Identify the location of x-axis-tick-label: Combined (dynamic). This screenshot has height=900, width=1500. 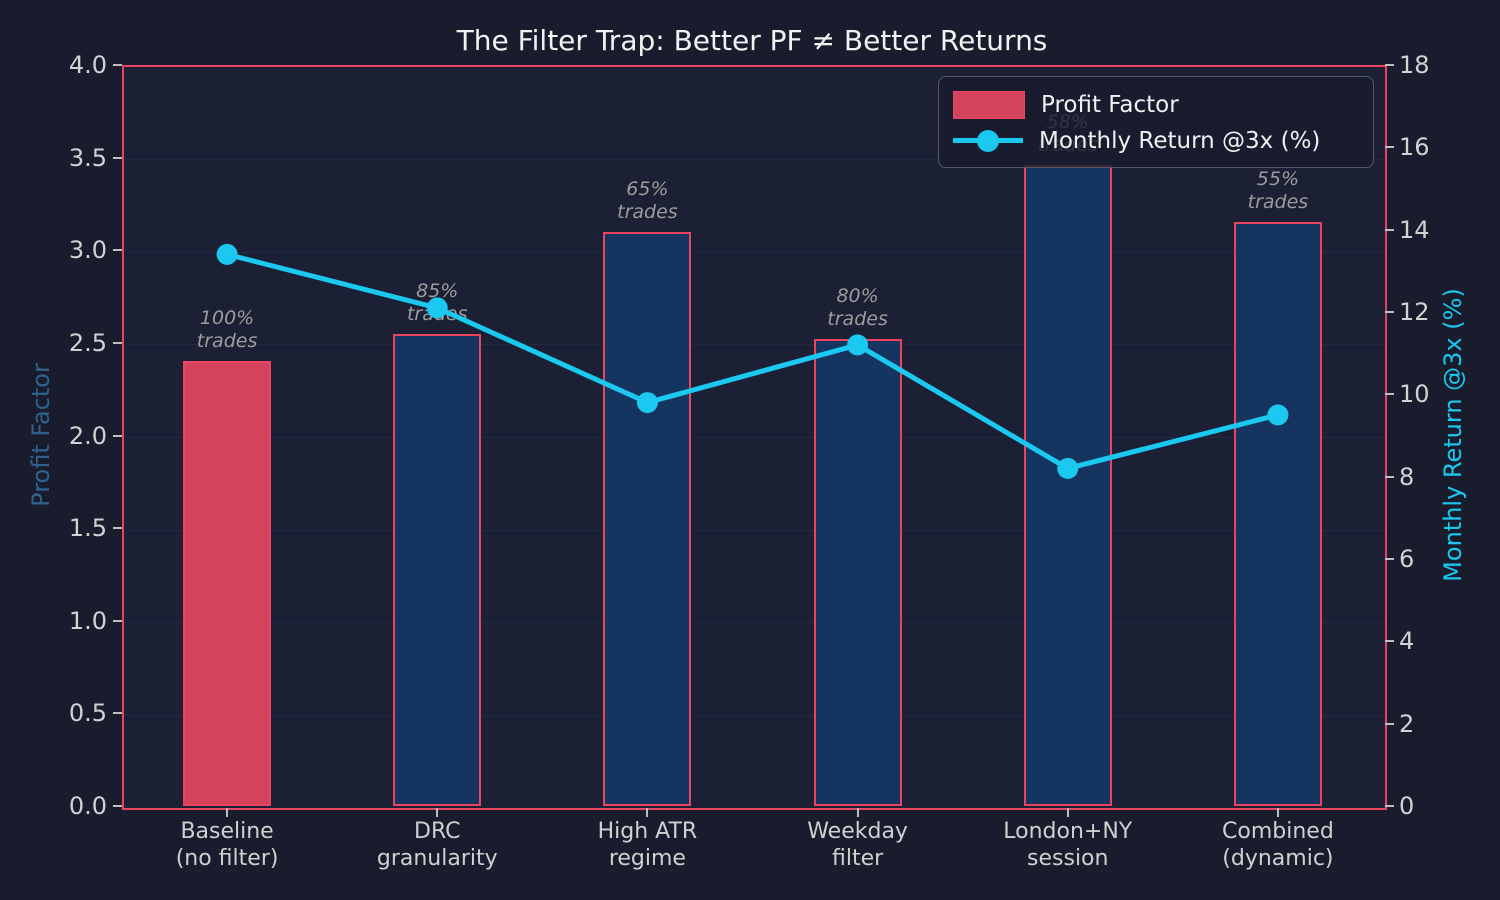
(1278, 845).